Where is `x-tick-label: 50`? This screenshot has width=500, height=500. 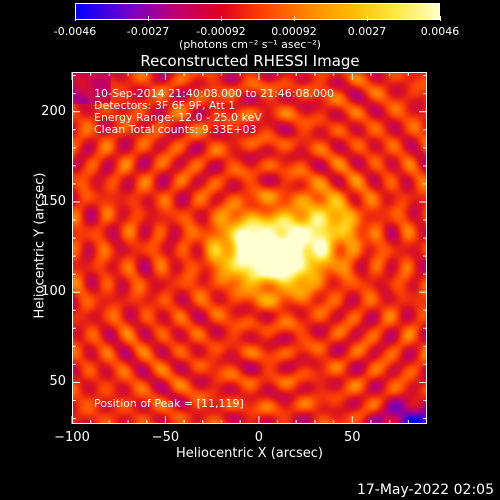 x-tick-label: 50 is located at coordinates (352, 437).